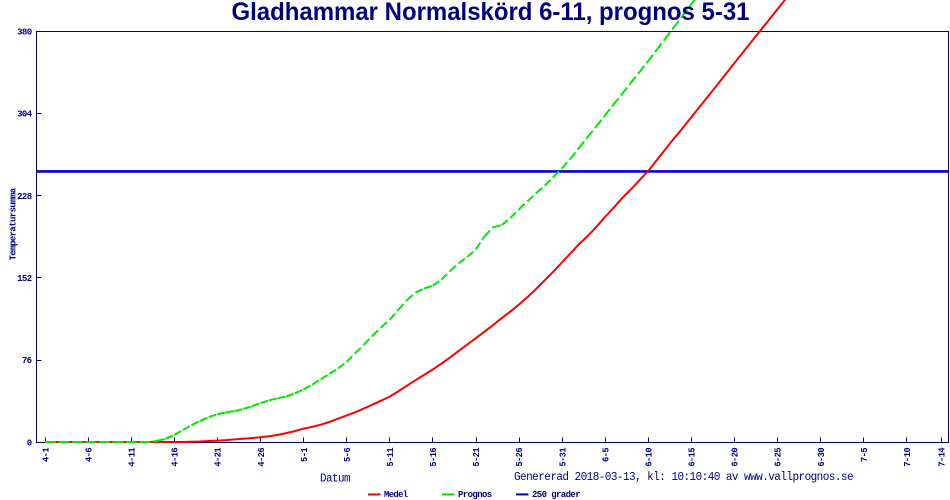 This screenshot has width=950, height=500. Describe the element at coordinates (563, 457) in the screenshot. I see `svg-text: 5-31` at that location.